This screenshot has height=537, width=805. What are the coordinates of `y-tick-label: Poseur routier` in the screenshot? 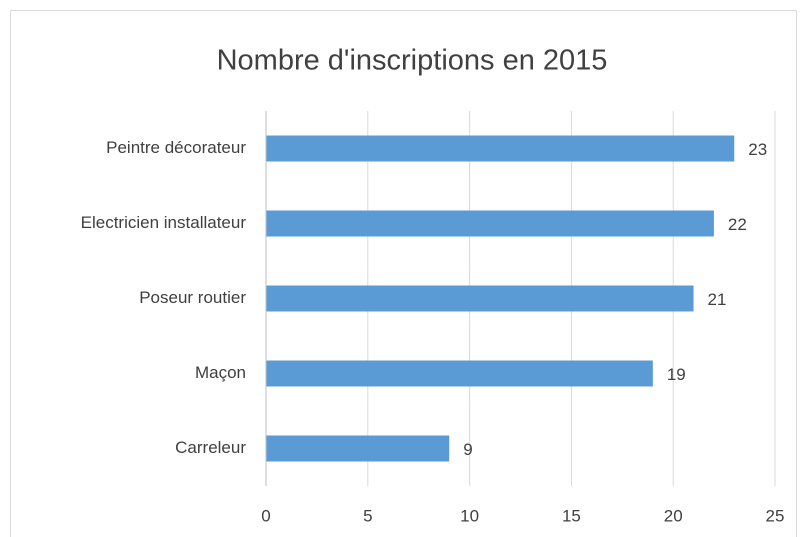 It's located at (192, 297).